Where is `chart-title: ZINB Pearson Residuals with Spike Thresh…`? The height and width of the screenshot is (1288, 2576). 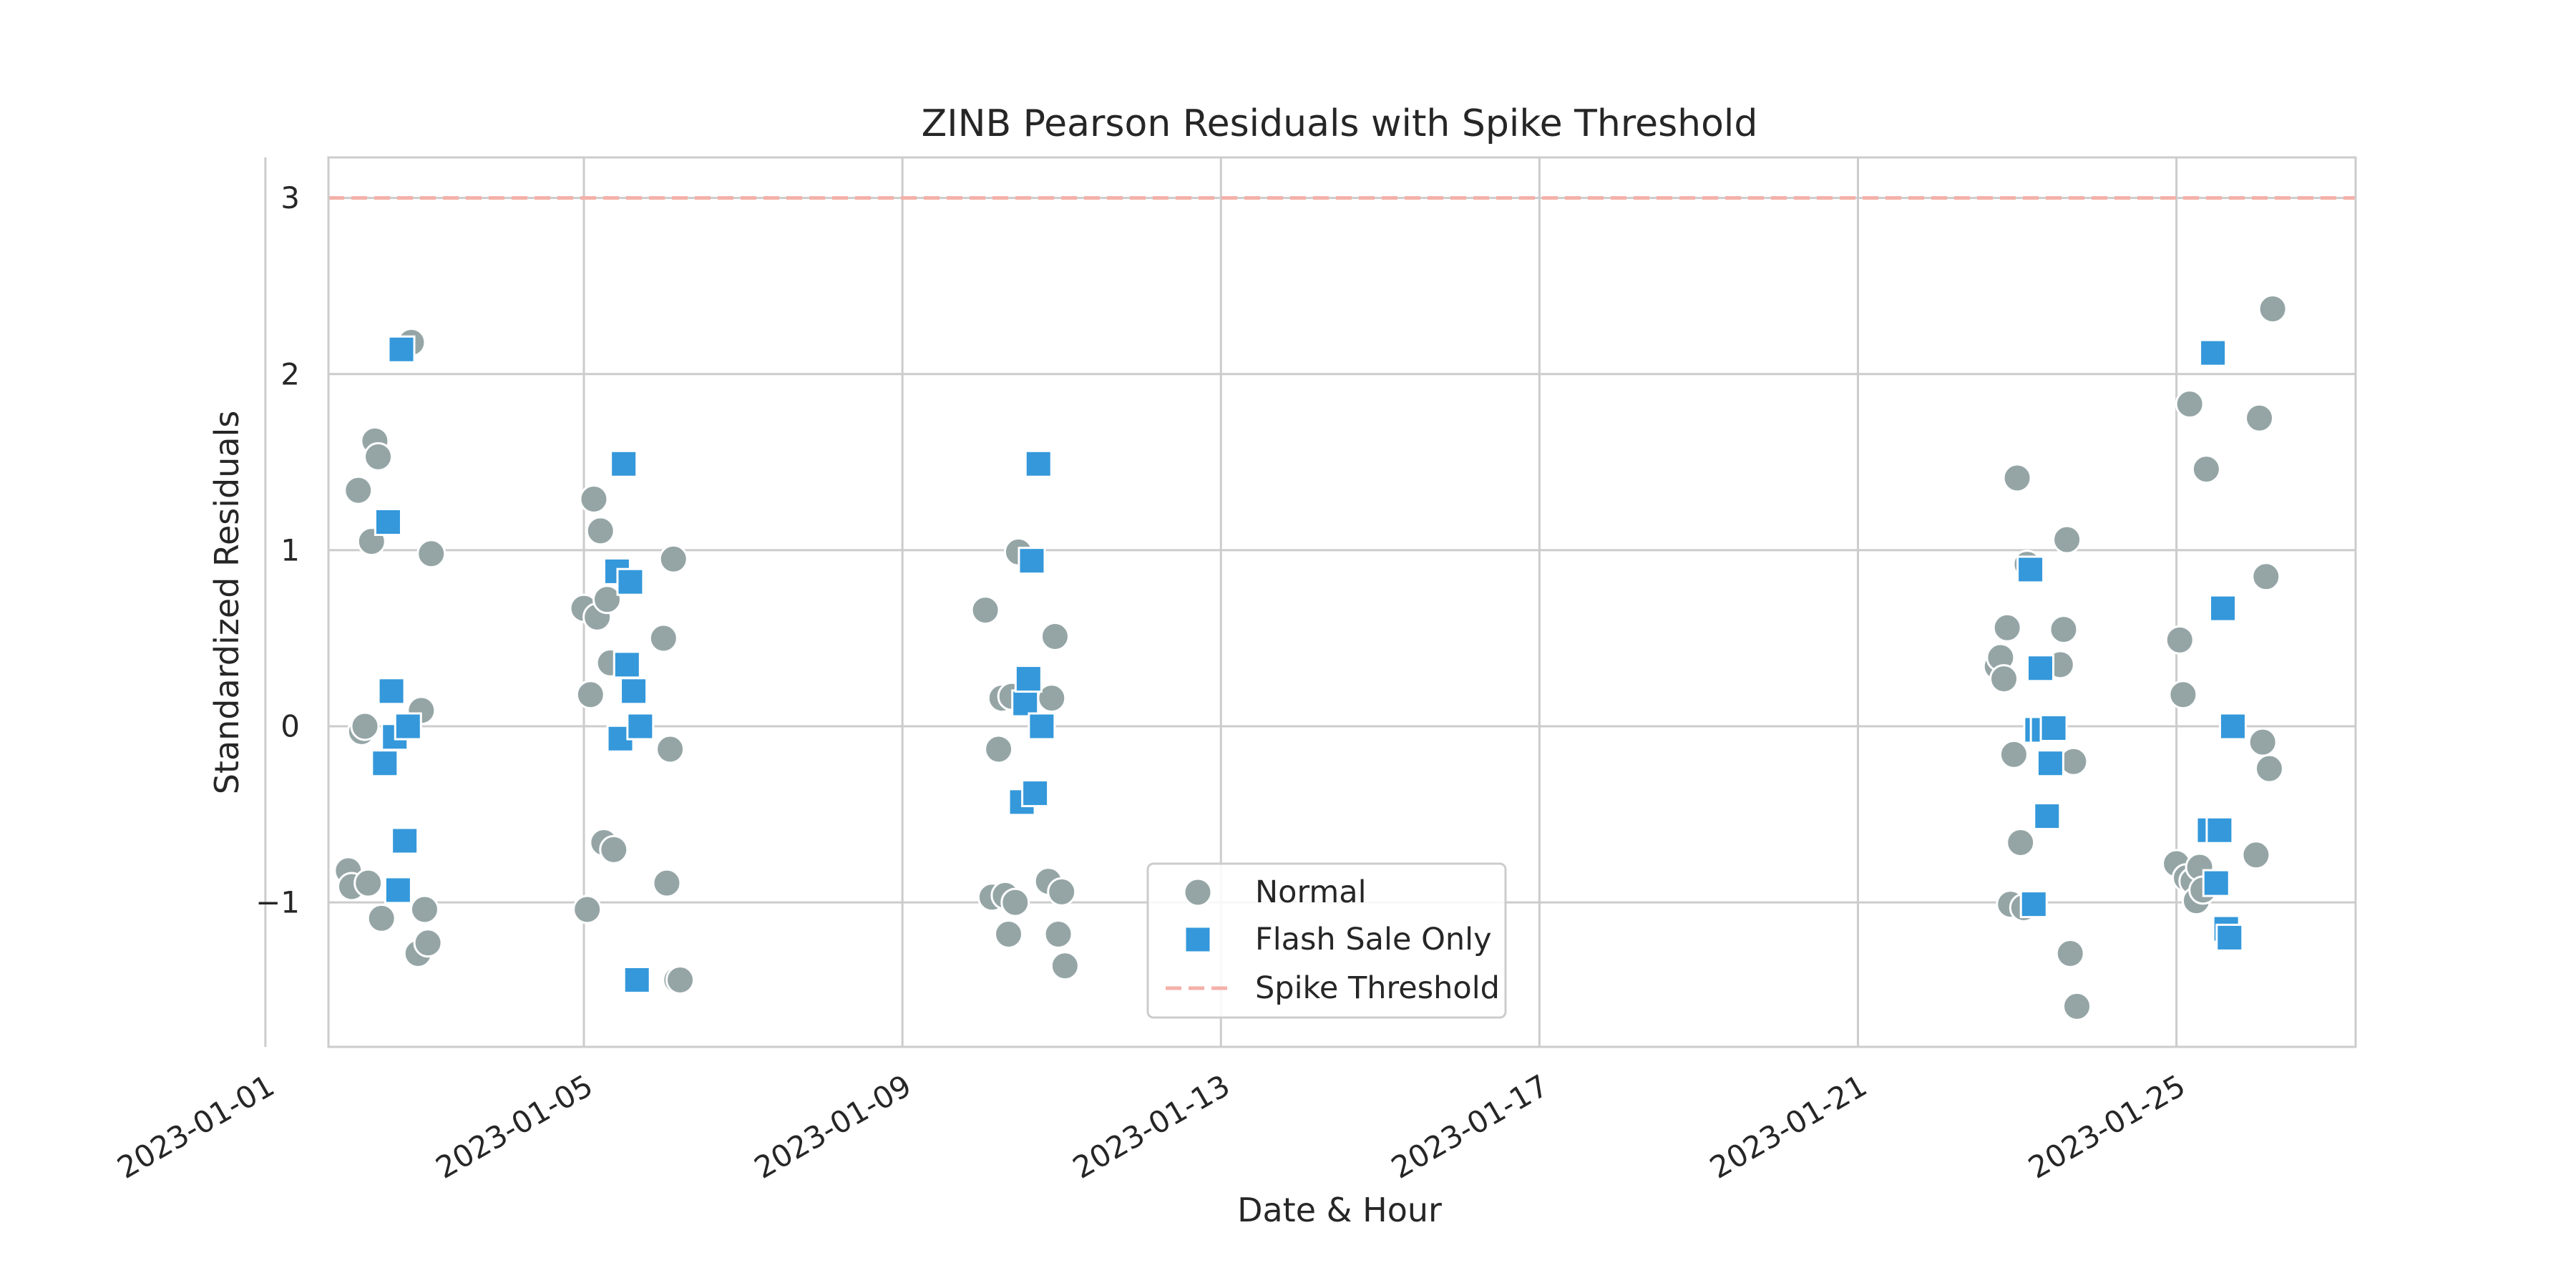 chart-title: ZINB Pearson Residuals with Spike Thresh… is located at coordinates (1340, 123).